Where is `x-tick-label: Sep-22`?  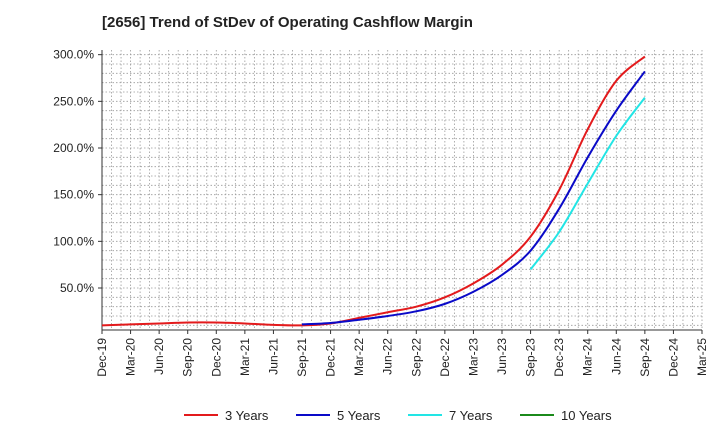
x-tick-label: Sep-22 is located at coordinates (416, 357).